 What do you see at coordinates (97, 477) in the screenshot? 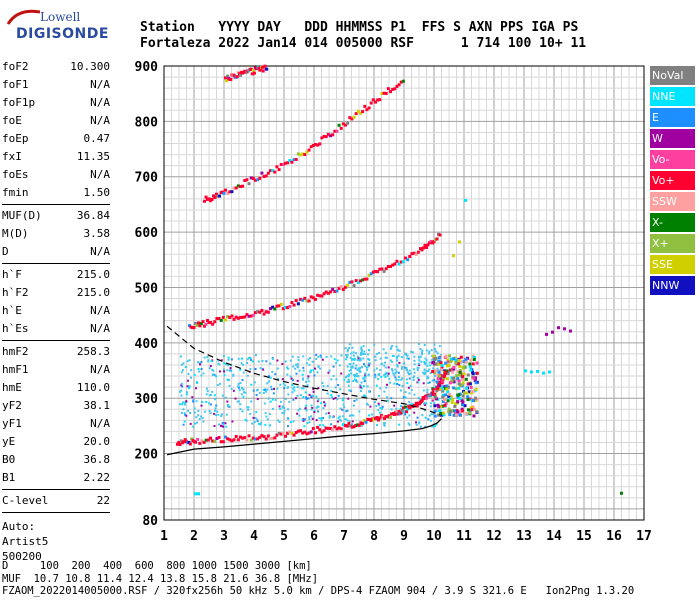
I see `param-value: 2.22` at bounding box center [97, 477].